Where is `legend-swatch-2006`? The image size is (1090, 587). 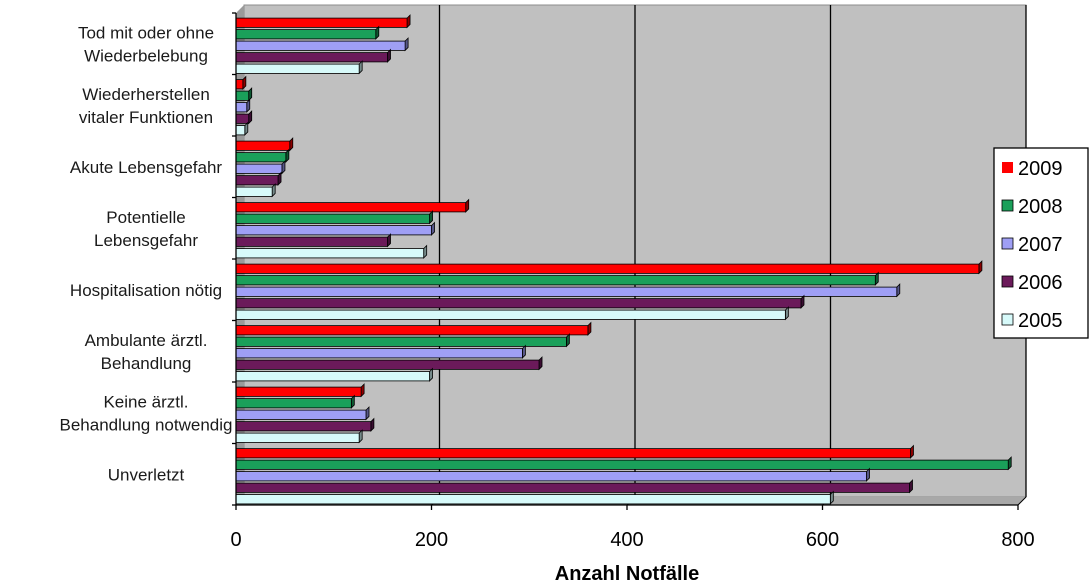
legend-swatch-2006 is located at coordinates (1007, 281).